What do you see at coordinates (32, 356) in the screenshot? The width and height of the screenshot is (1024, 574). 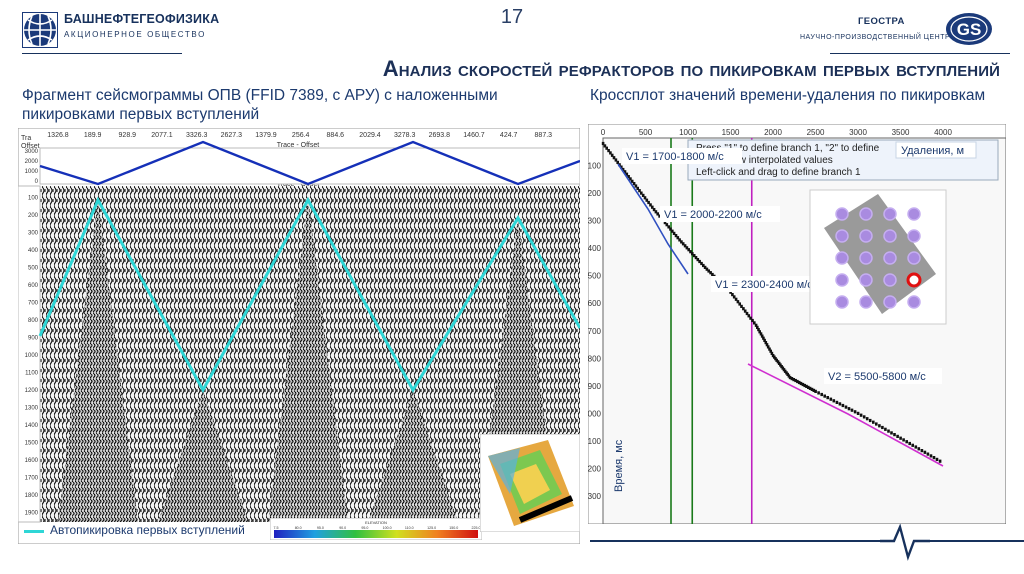 I see `time-axis-tick: 1000` at bounding box center [32, 356].